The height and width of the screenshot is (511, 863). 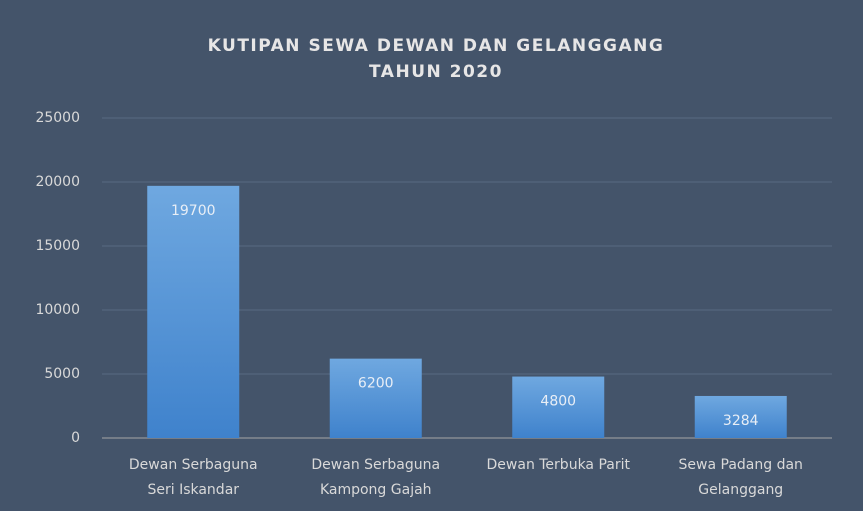 What do you see at coordinates (741, 465) in the screenshot?
I see `x-tick-label: Sewa Padang dan` at bounding box center [741, 465].